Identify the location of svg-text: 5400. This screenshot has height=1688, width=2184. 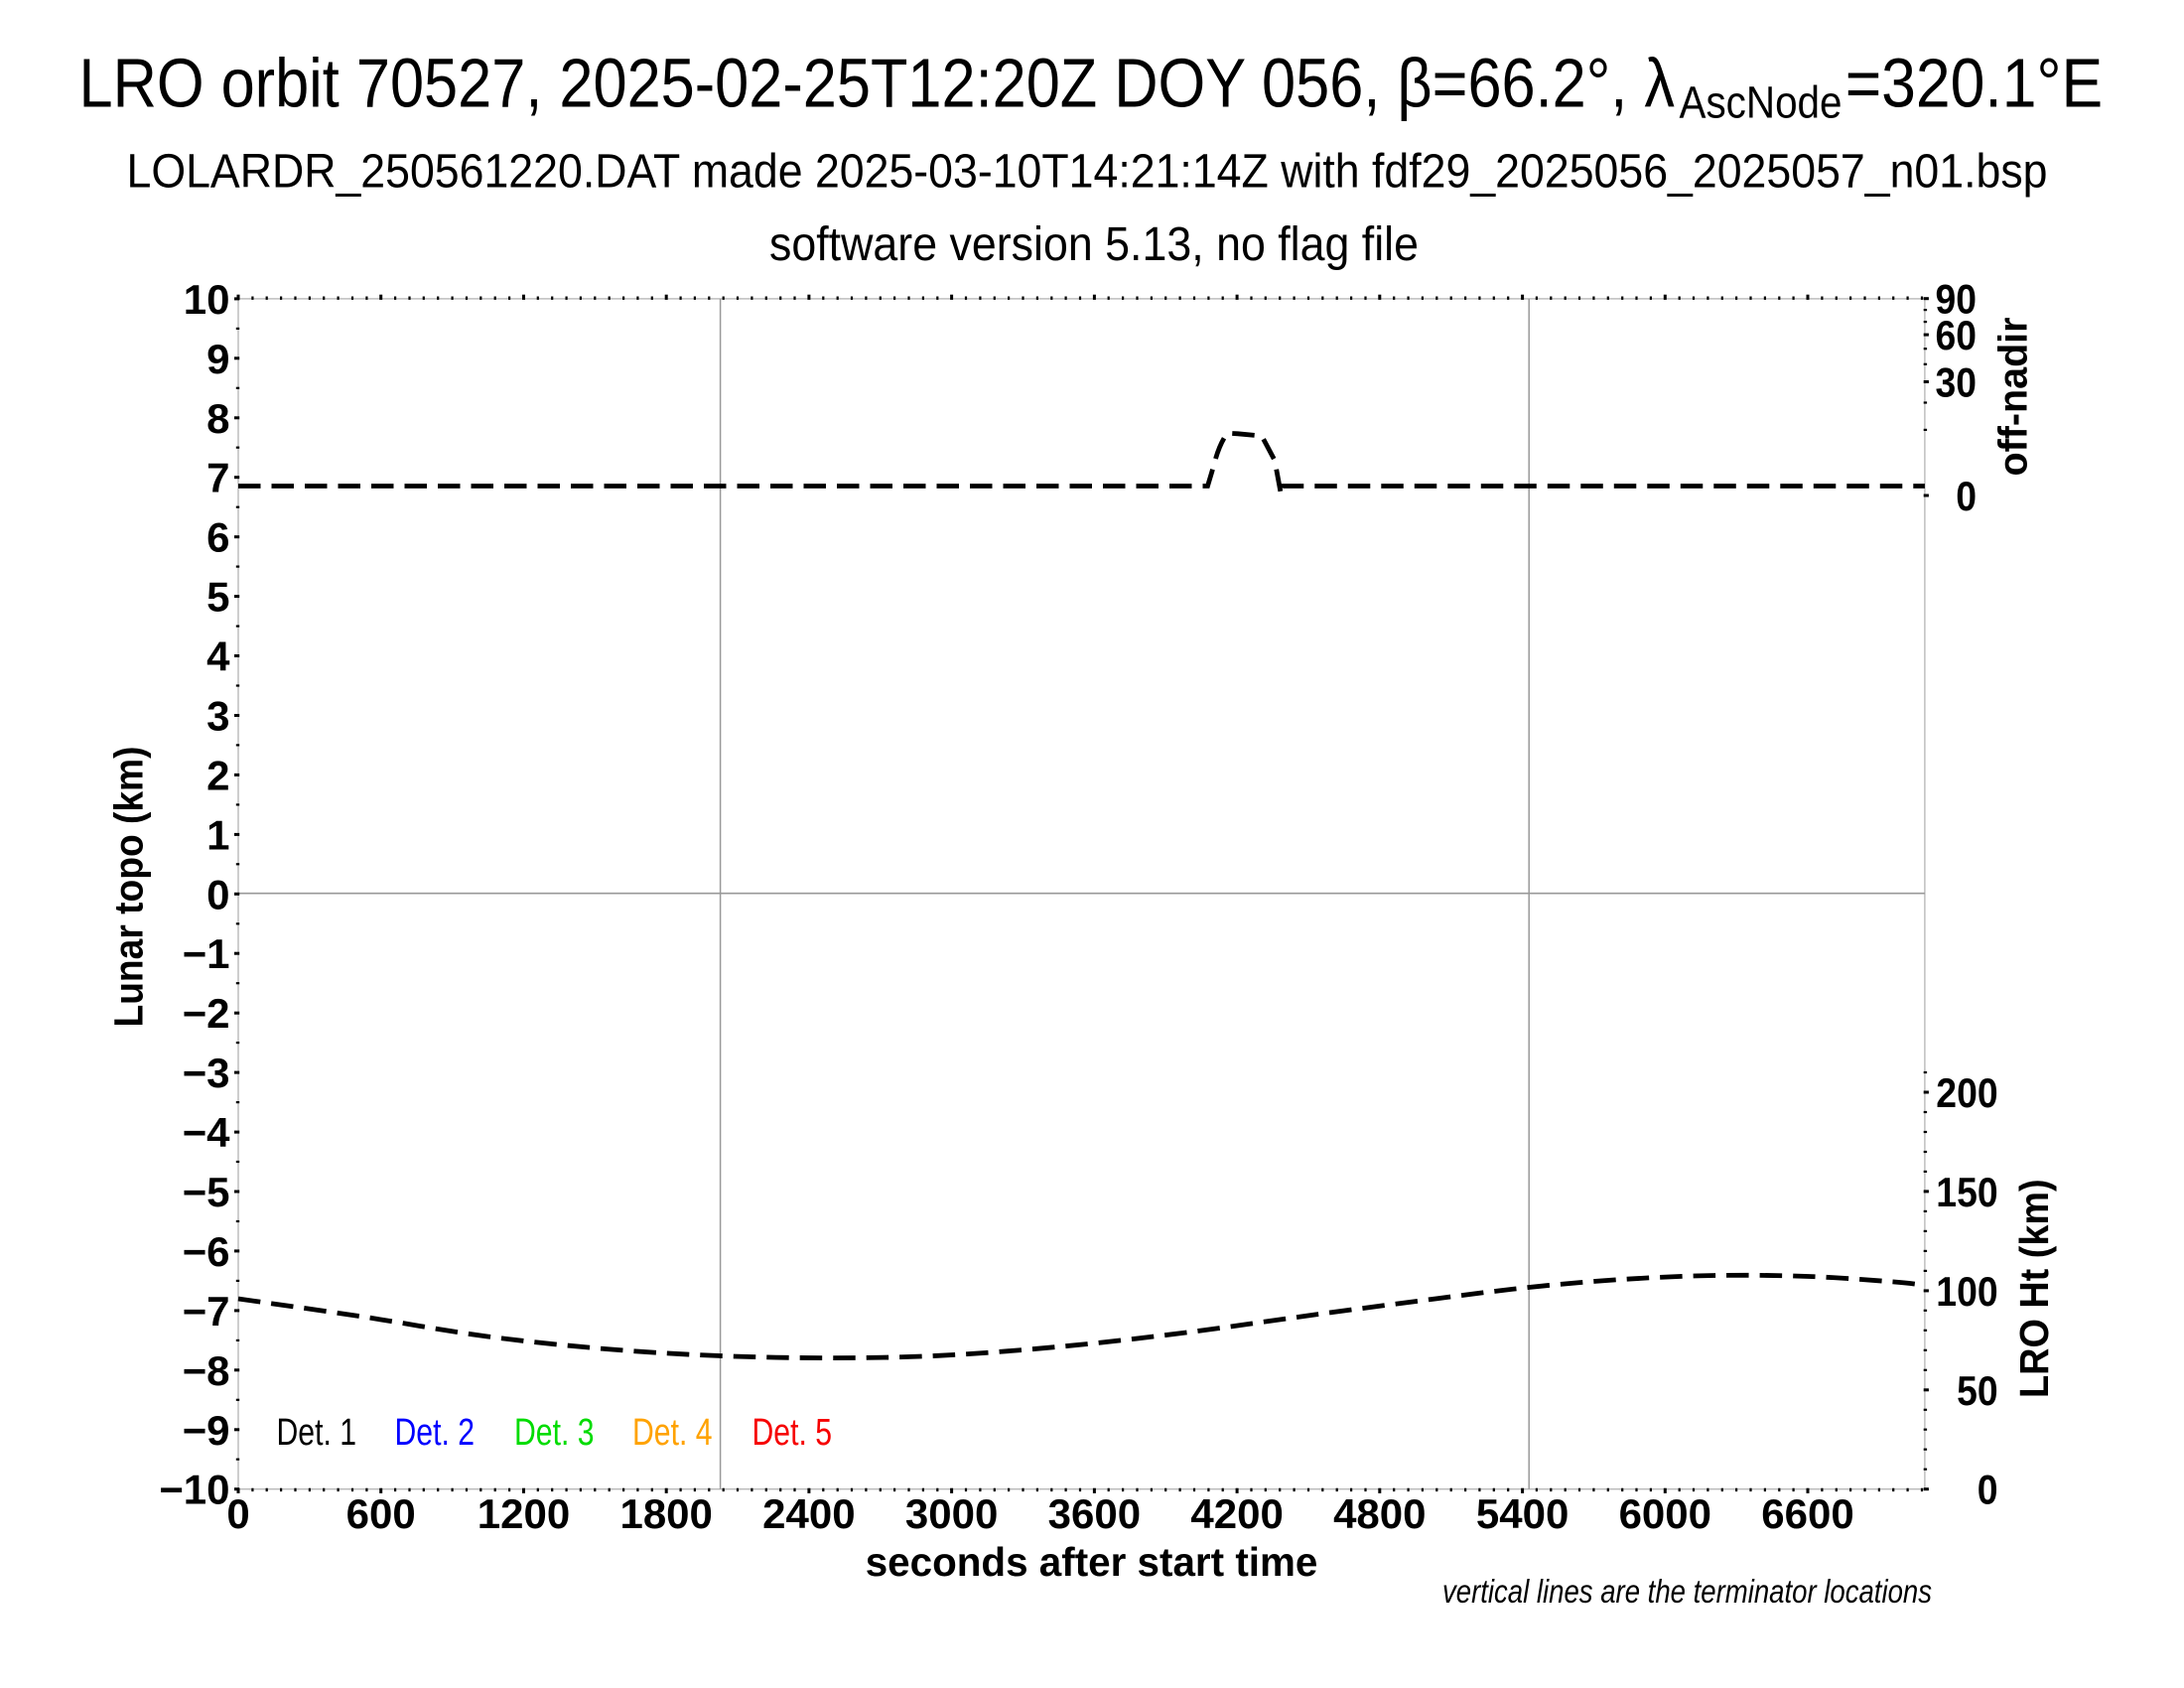
(1522, 1513).